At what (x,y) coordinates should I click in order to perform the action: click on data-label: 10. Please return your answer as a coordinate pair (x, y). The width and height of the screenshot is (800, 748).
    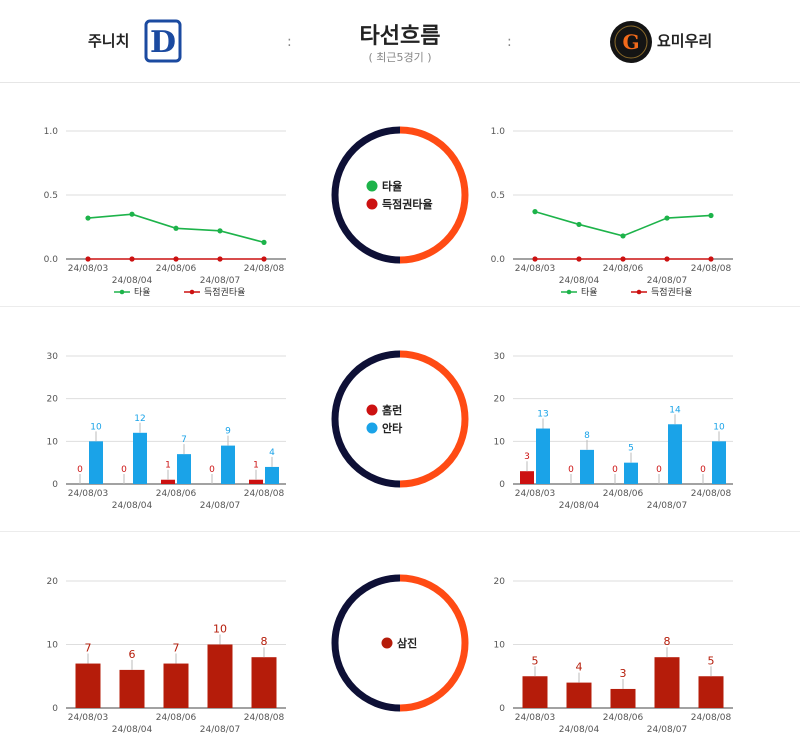
    Looking at the image, I should click on (96, 427).